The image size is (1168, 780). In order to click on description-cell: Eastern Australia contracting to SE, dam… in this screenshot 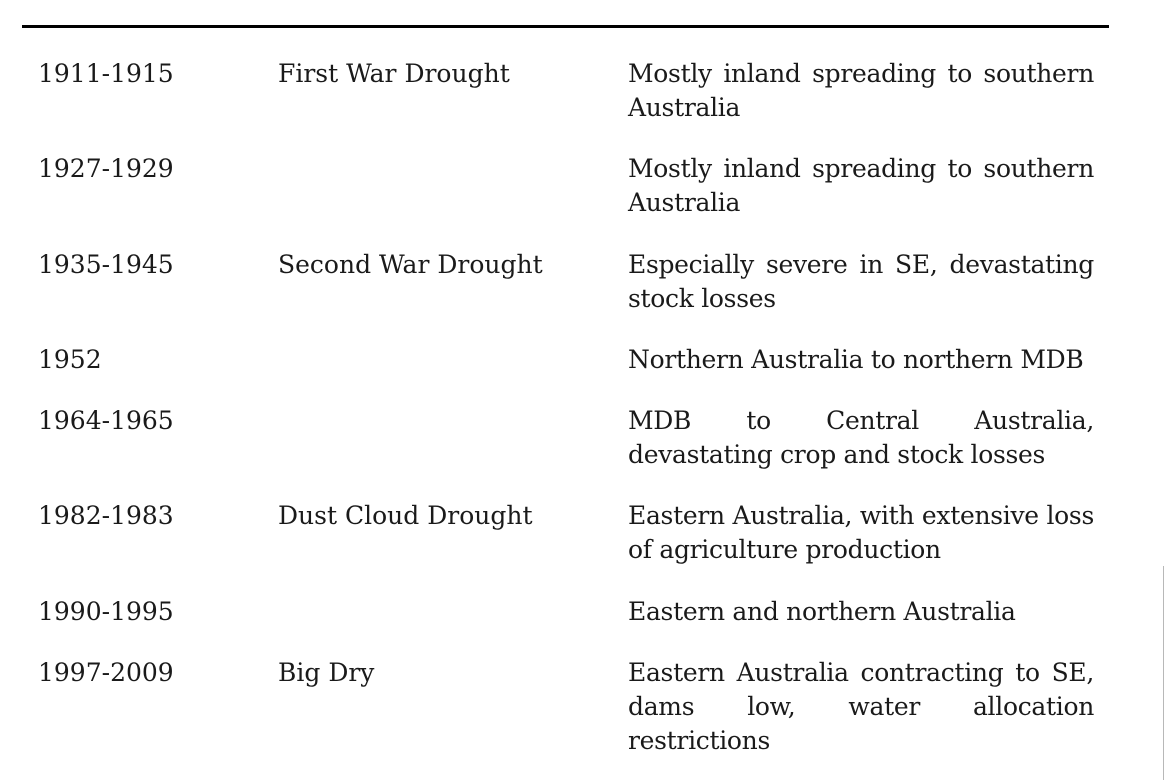, I will do `click(861, 706)`.